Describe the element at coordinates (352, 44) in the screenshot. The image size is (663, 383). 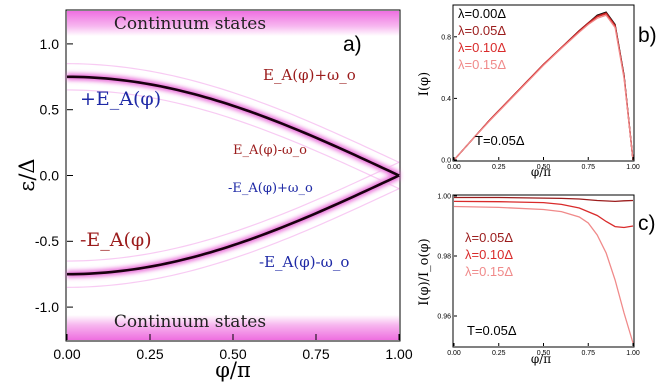
I see `panel-label-a: a)` at that location.